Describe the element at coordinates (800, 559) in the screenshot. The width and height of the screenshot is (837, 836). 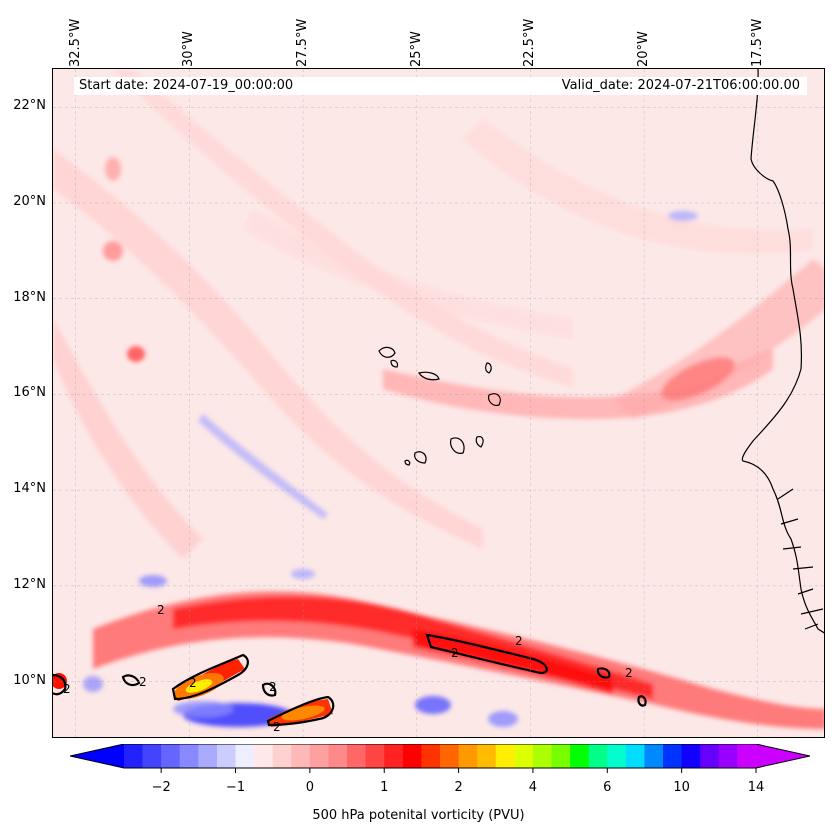
I see `coastline-africa-detail` at that location.